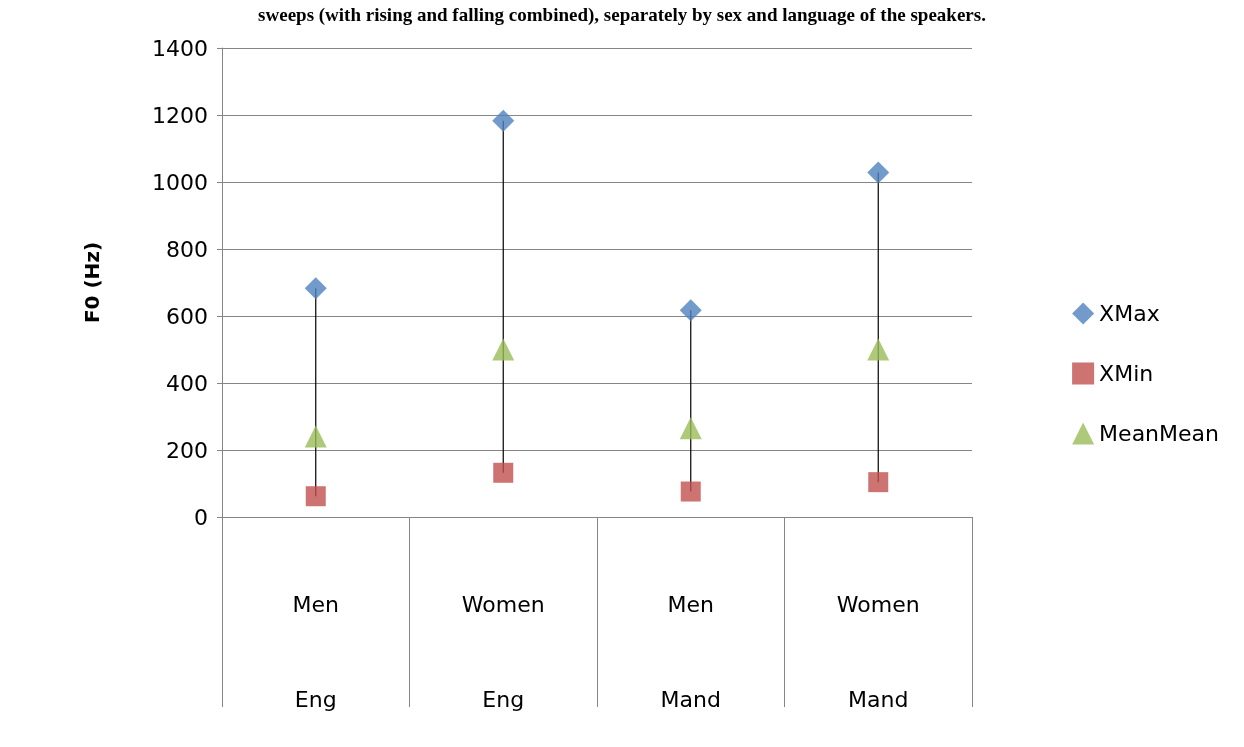 The width and height of the screenshot is (1244, 747). Describe the element at coordinates (503, 652) in the screenshot. I see `category-label: Women Eng` at that location.